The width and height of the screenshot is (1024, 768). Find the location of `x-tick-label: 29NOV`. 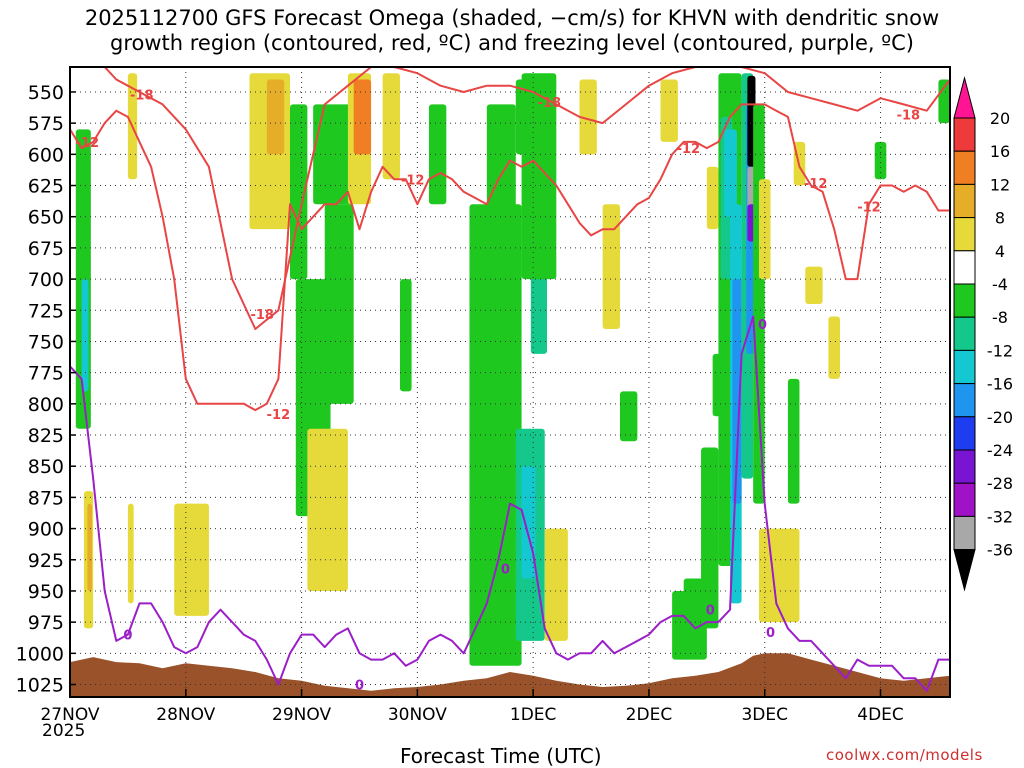

x-tick-label: 29NOV is located at coordinates (301, 715).